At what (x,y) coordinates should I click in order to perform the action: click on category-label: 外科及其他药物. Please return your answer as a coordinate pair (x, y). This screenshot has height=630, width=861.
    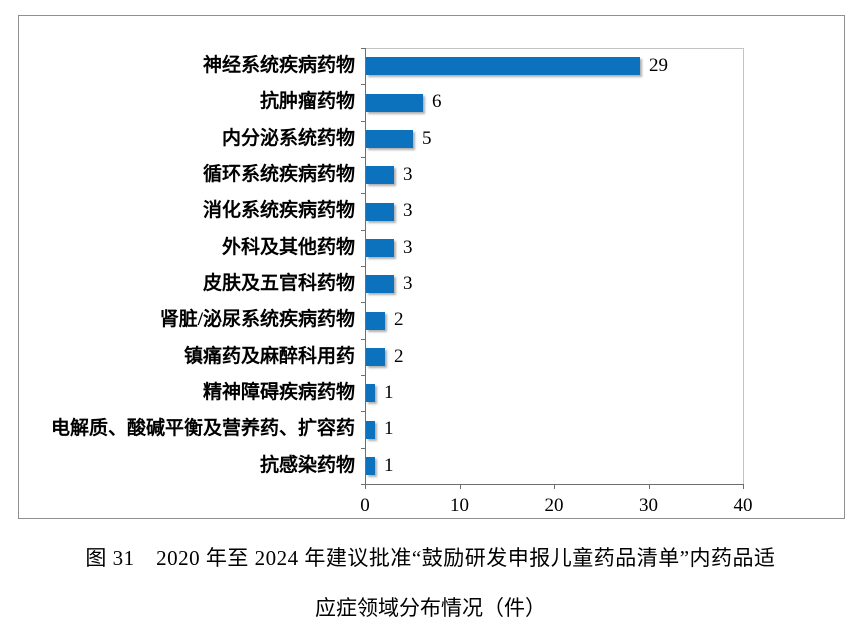
    Looking at the image, I should click on (288, 247).